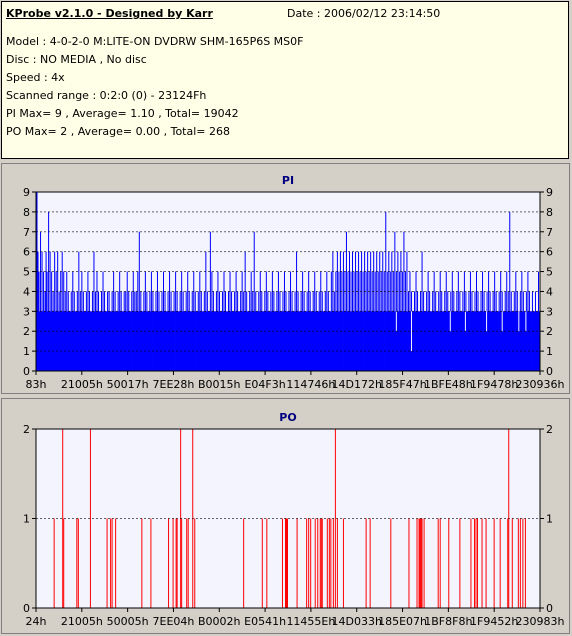 This screenshot has width=572, height=636. What do you see at coordinates (118, 131) in the screenshot?
I see `po-summary: PO Max= 2 , Average= 0.00 , Total= 268` at bounding box center [118, 131].